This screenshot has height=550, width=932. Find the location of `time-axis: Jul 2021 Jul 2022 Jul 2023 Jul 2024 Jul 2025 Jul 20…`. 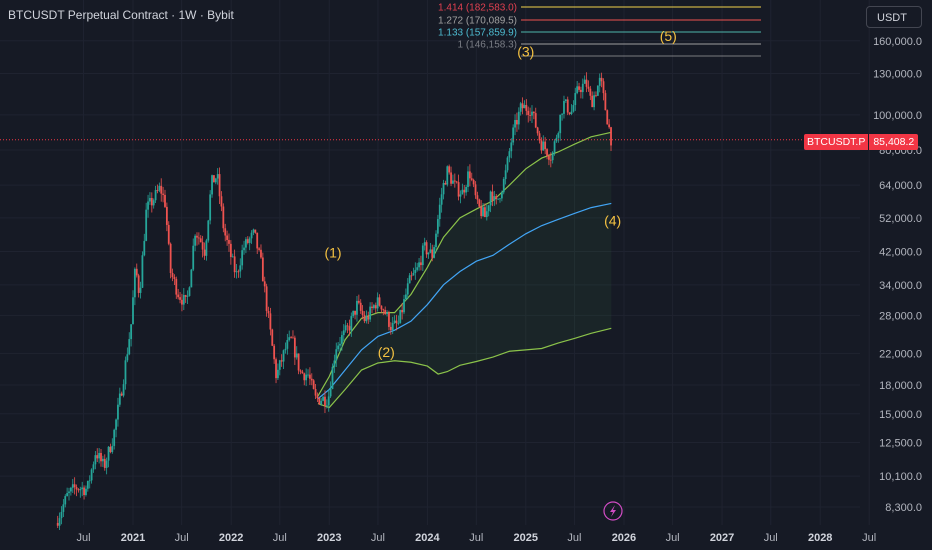

time-axis: Jul 2021 Jul 2022 Jul 2023 Jul 2024 Jul 2025 Jul 20… is located at coordinates (476, 538).